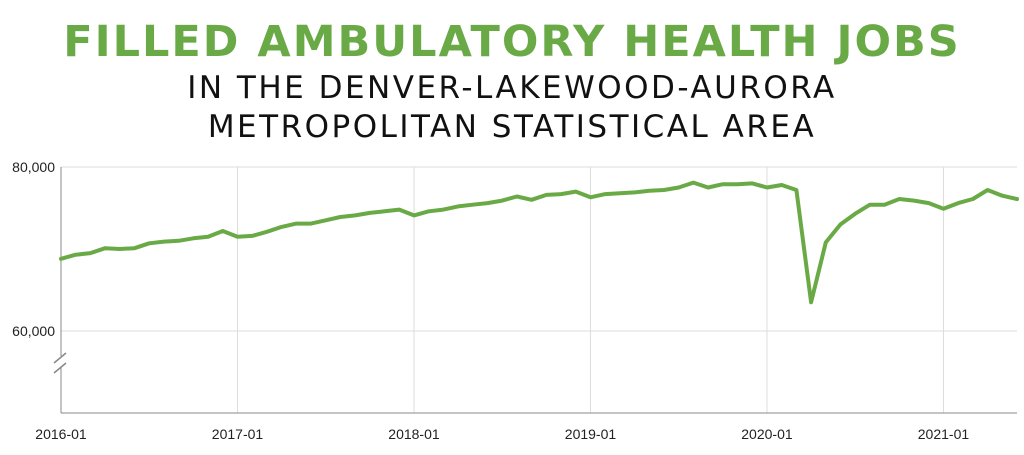 Image resolution: width=1024 pixels, height=455 pixels. What do you see at coordinates (238, 434) in the screenshot?
I see `x-tick-label: 2017-01` at bounding box center [238, 434].